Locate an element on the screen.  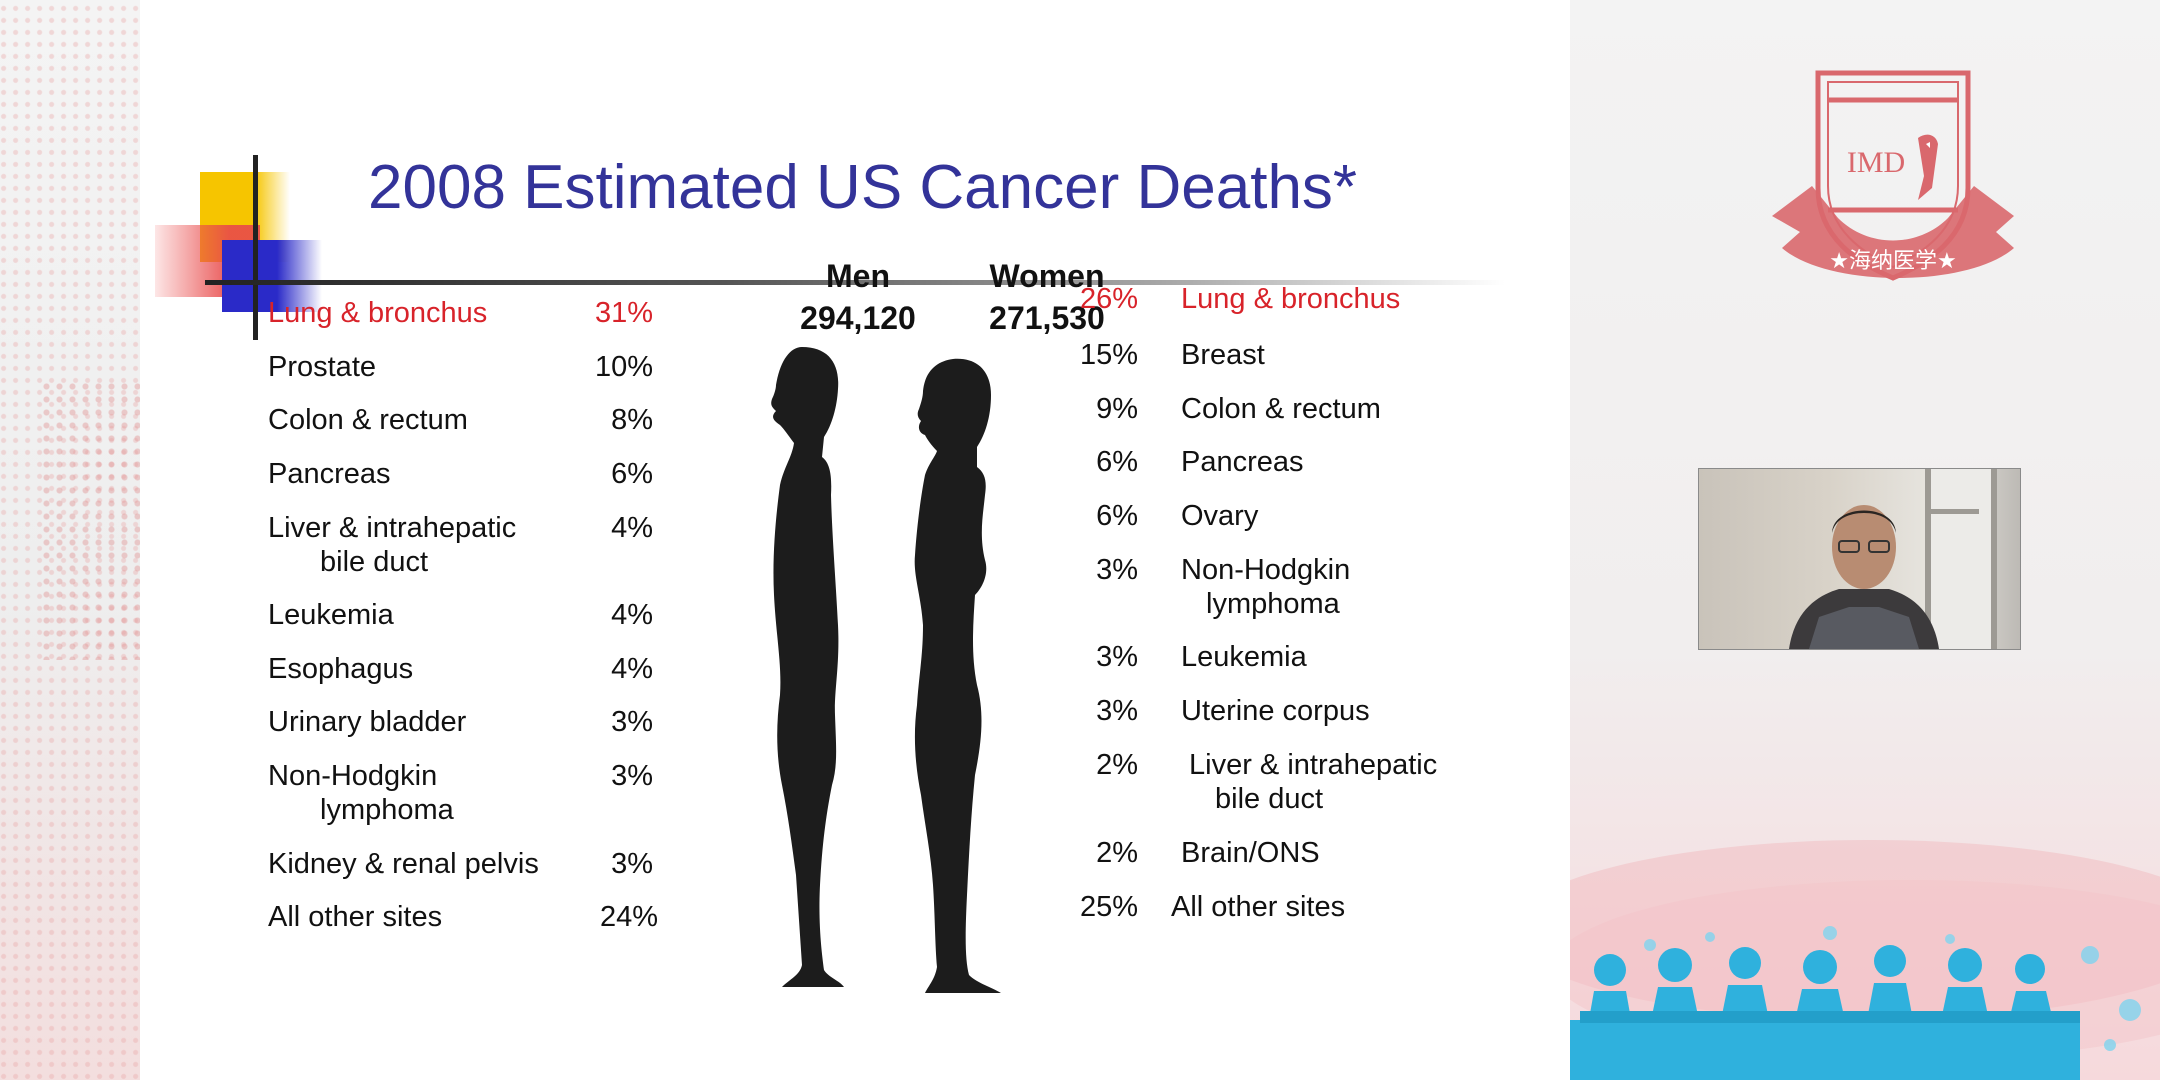
men-pct-10: 3% is located at coordinates (632, 864).